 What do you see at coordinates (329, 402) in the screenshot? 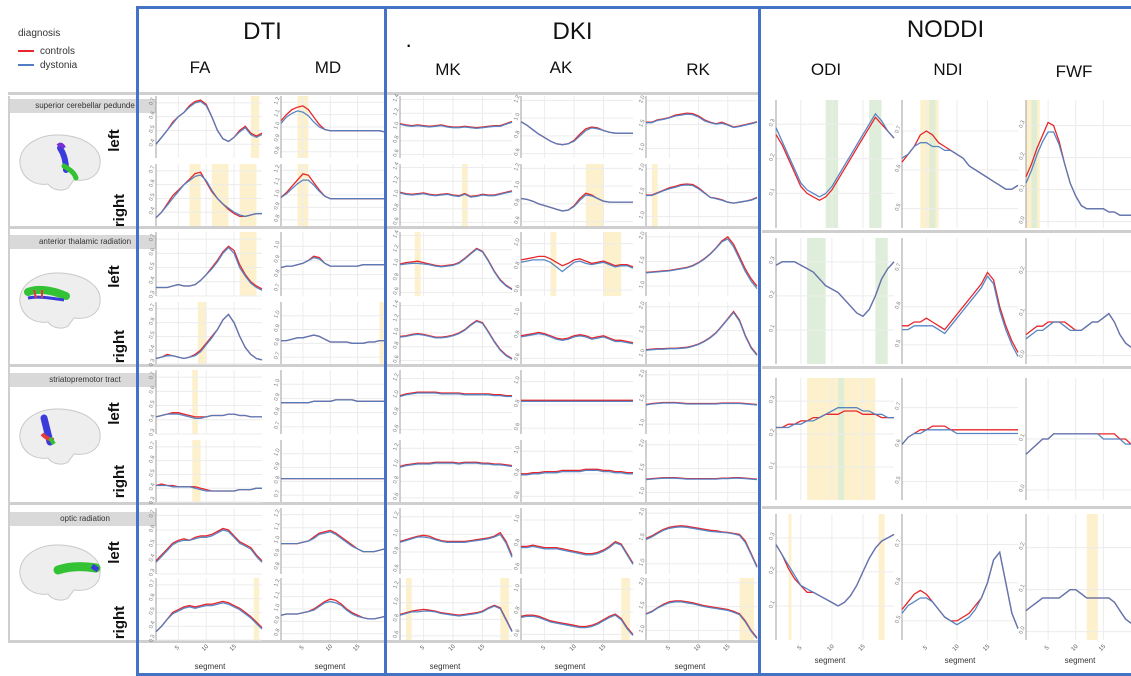
I see `panel-md-left: 0.7 0.8 0.9 1.0` at bounding box center [329, 402].